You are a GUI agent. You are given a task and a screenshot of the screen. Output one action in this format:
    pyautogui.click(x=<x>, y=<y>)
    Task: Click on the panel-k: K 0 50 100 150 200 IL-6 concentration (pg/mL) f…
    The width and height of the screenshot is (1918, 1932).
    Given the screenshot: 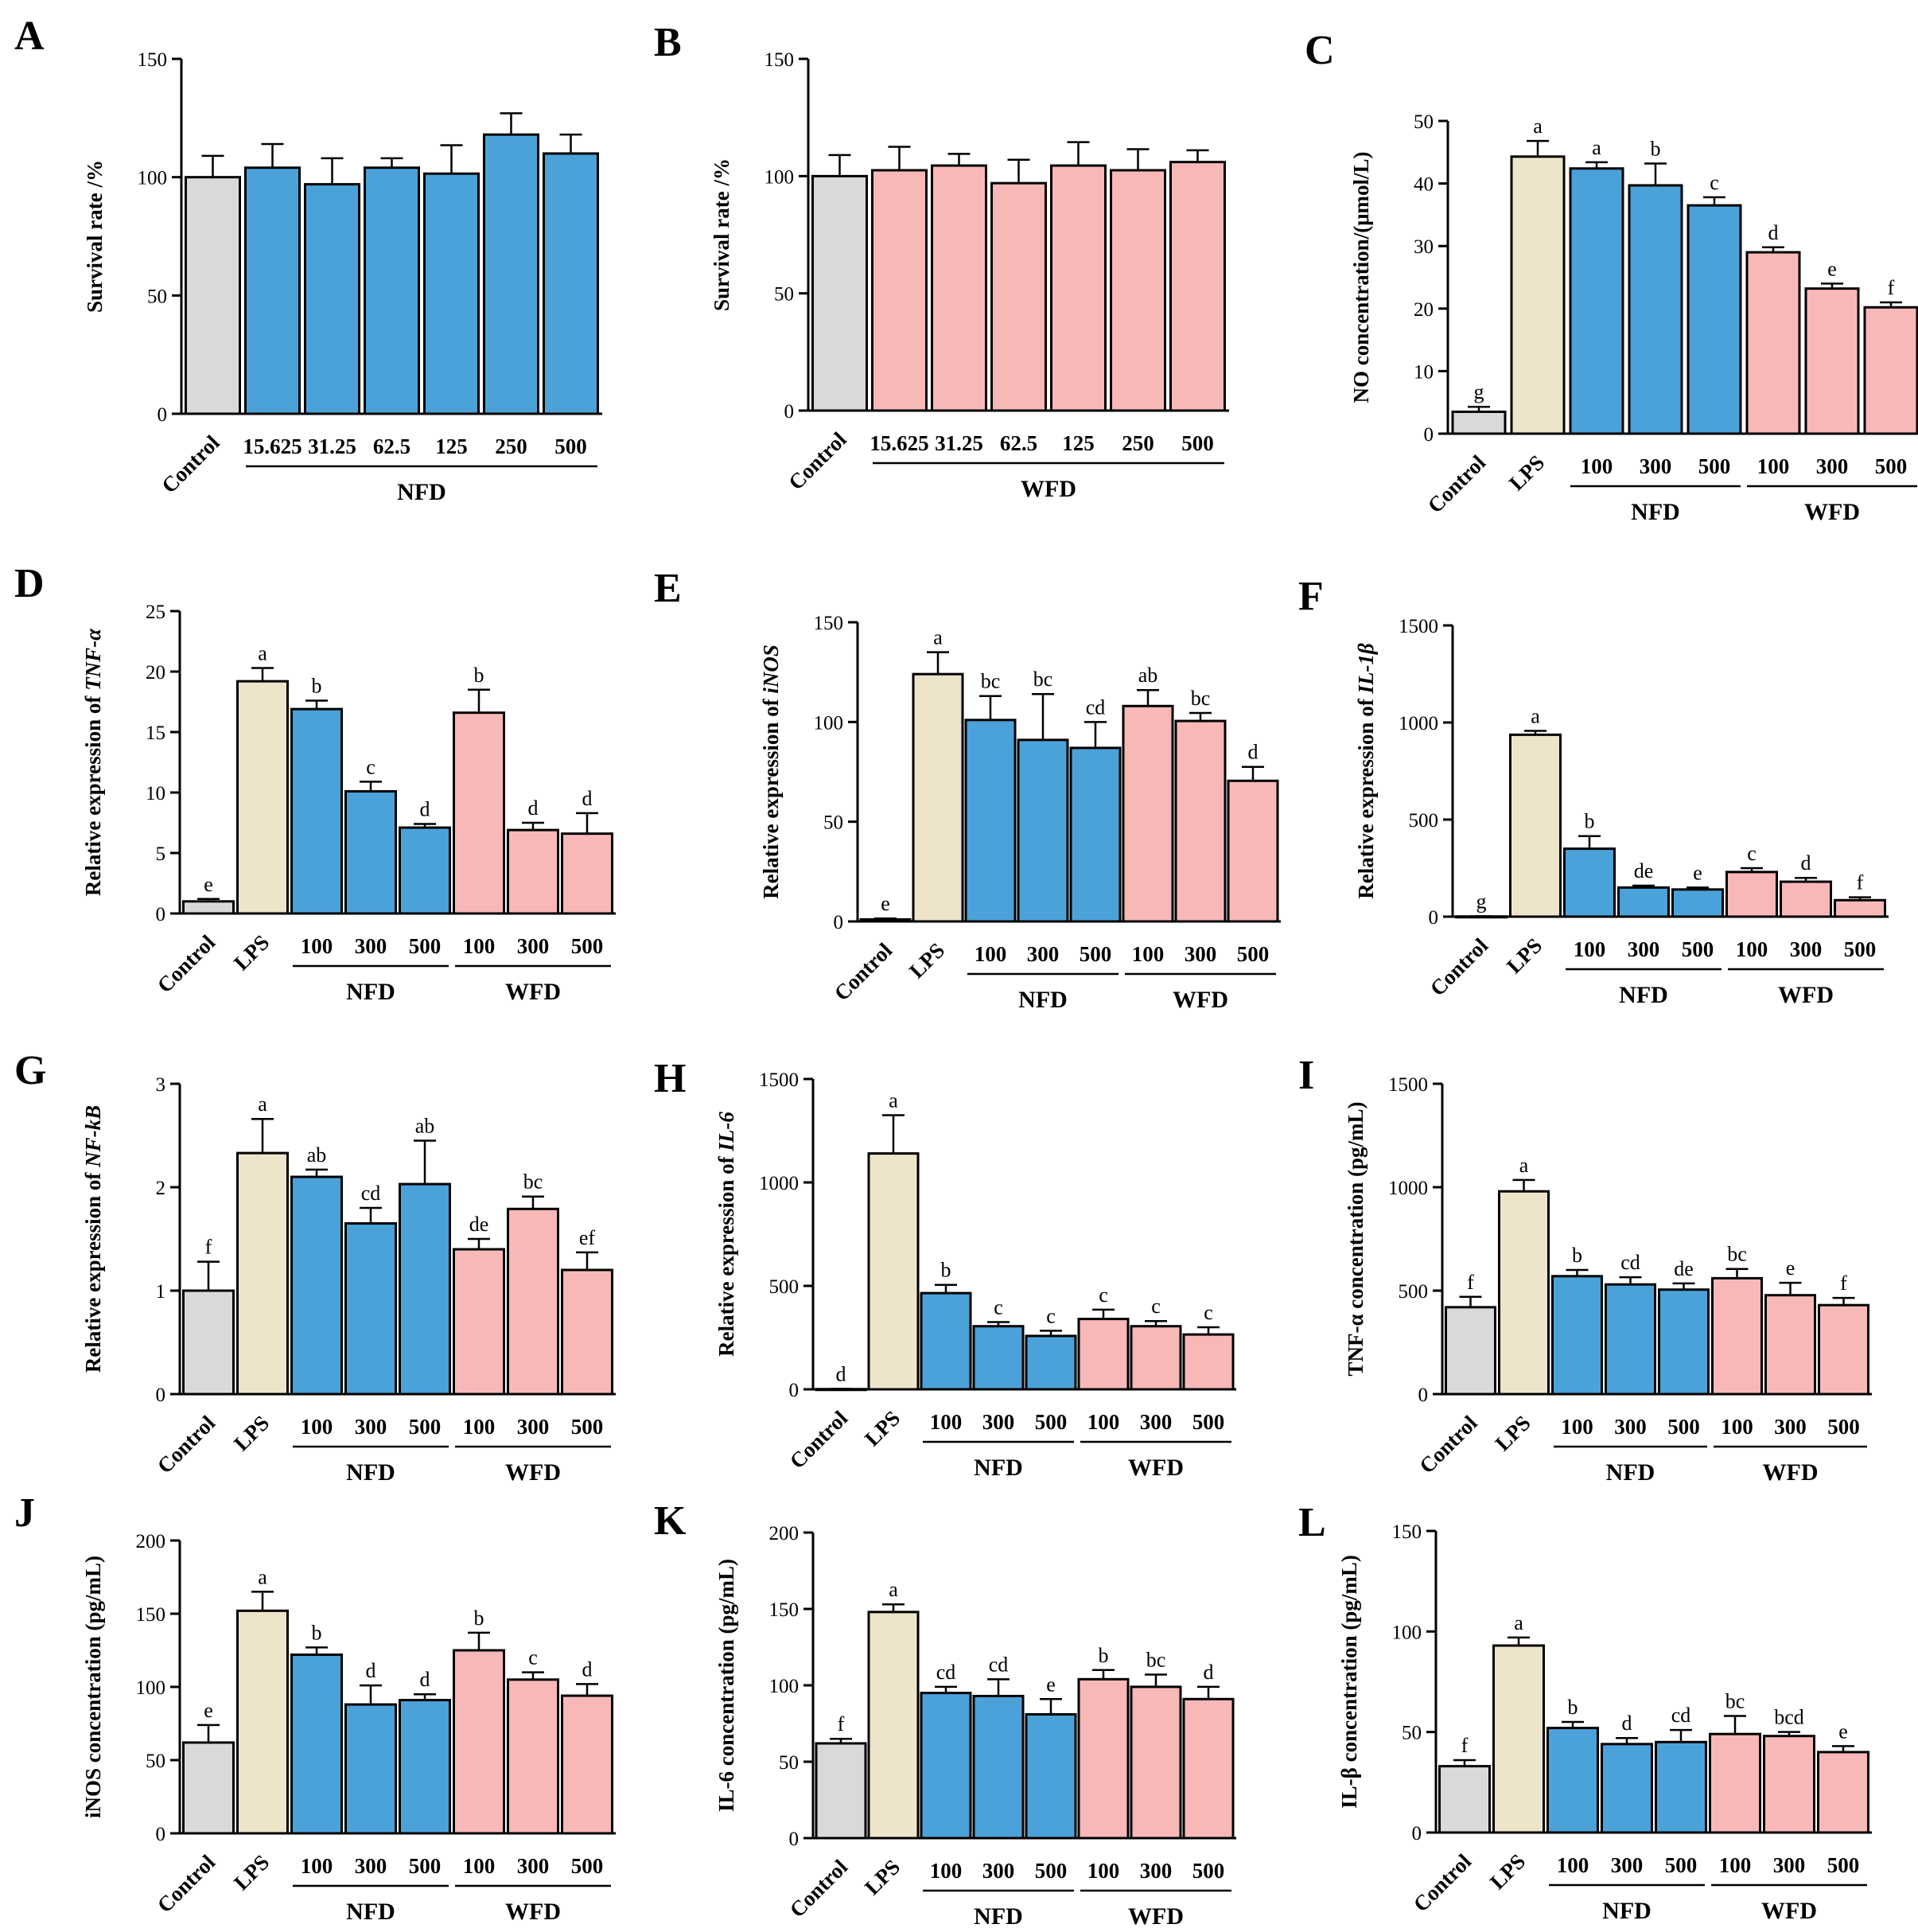 What is the action you would take?
    pyautogui.click(x=945, y=1714)
    